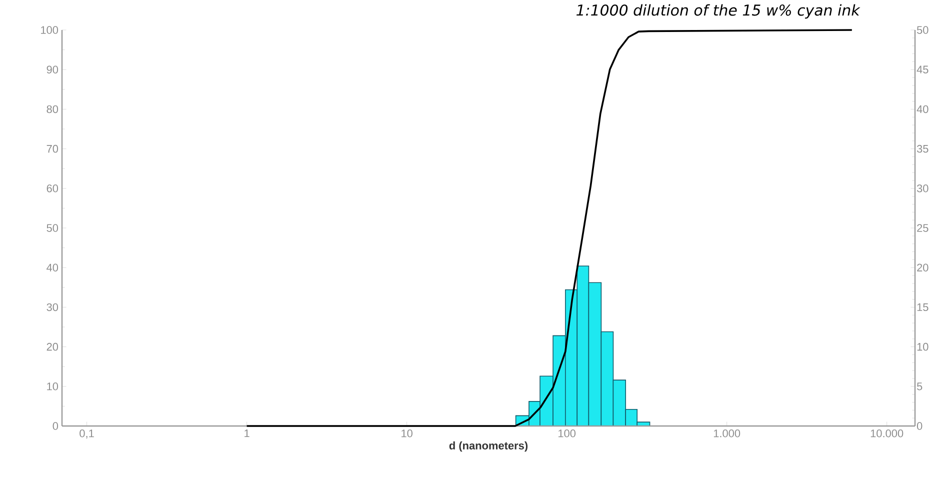  I want to click on y-tick-label: 70, so click(52, 148).